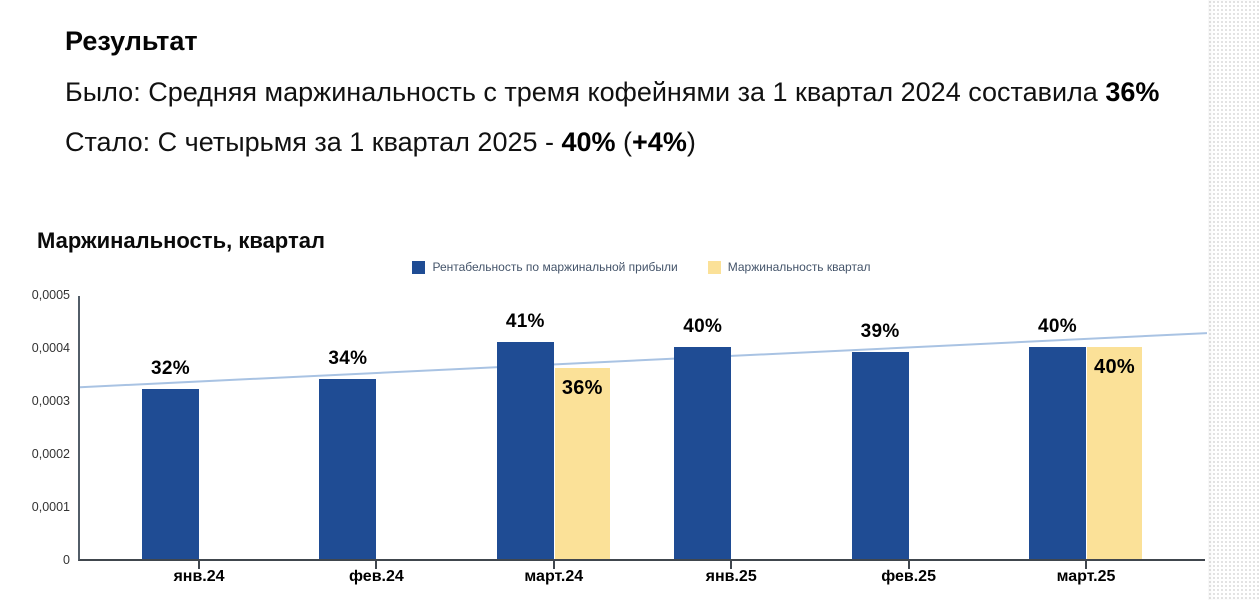 This screenshot has height=600, width=1259. What do you see at coordinates (588, 142) in the screenshot?
I see `after-value: 40%` at bounding box center [588, 142].